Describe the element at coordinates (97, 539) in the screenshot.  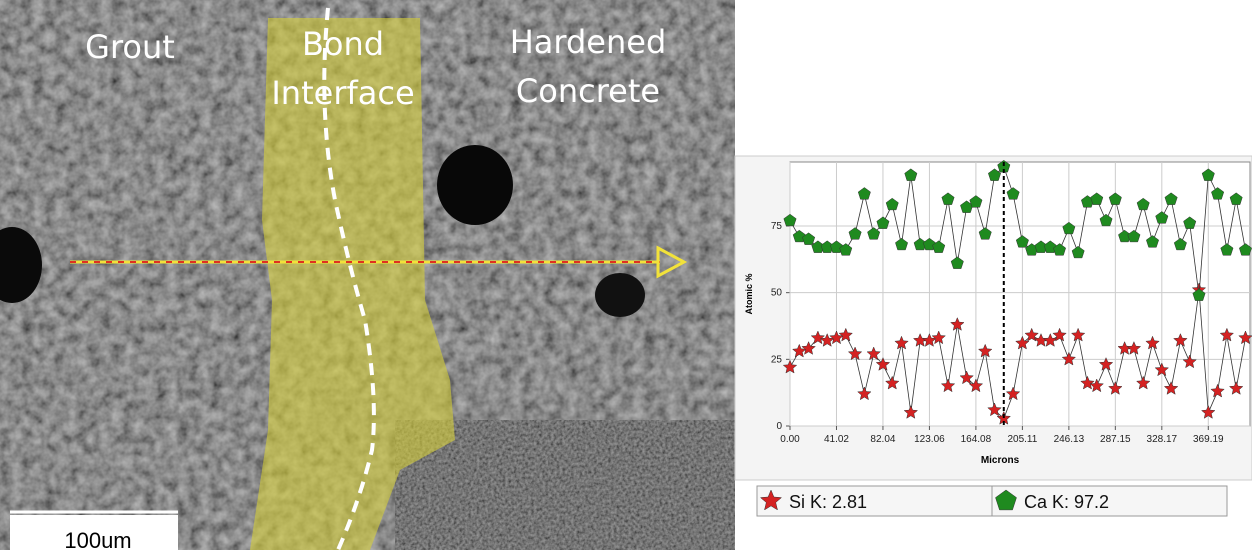
I see `scale-bar-label: 100um` at that location.